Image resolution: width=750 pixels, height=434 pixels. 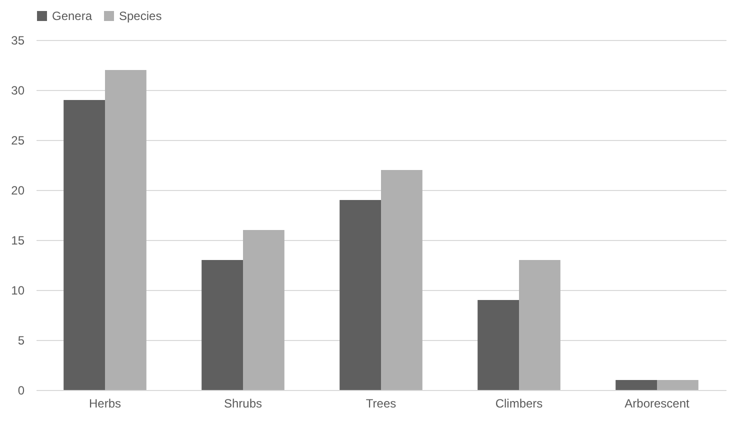 I want to click on y-tick-label: 10, so click(x=18, y=291).